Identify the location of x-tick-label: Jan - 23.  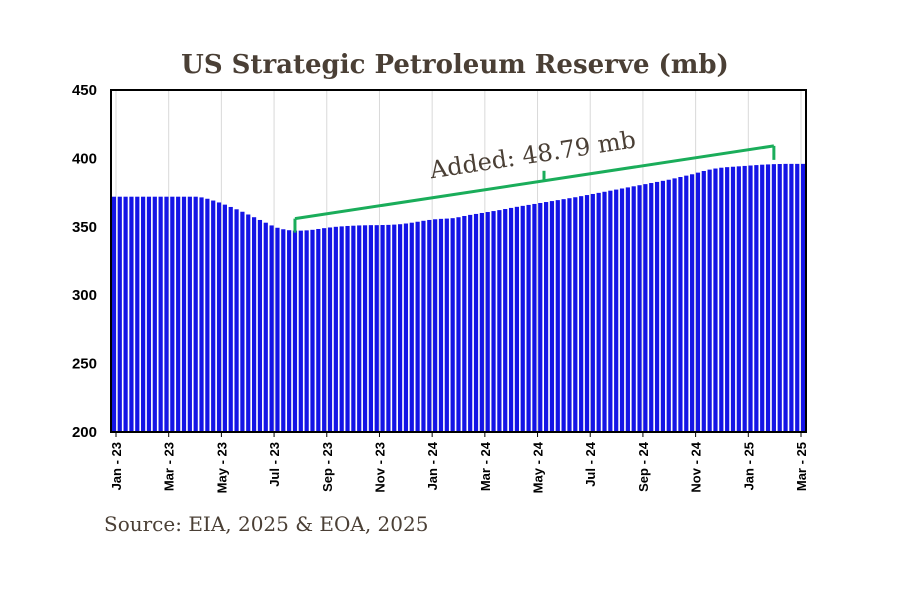
(116, 466).